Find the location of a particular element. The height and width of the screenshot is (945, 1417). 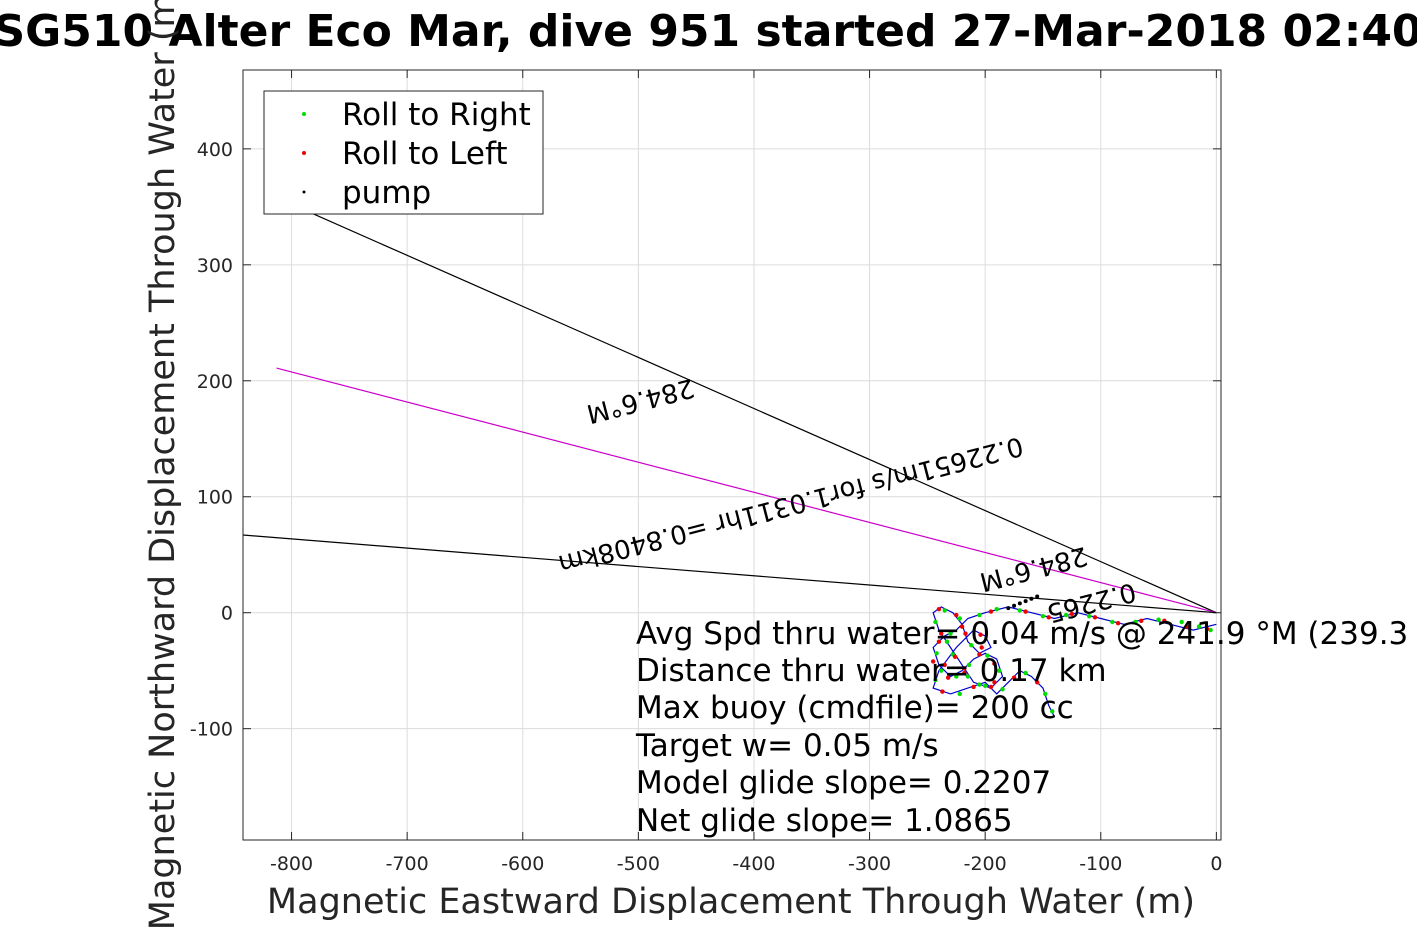

legend: Roll to Right Roll to Left pump is located at coordinates (403, 152).